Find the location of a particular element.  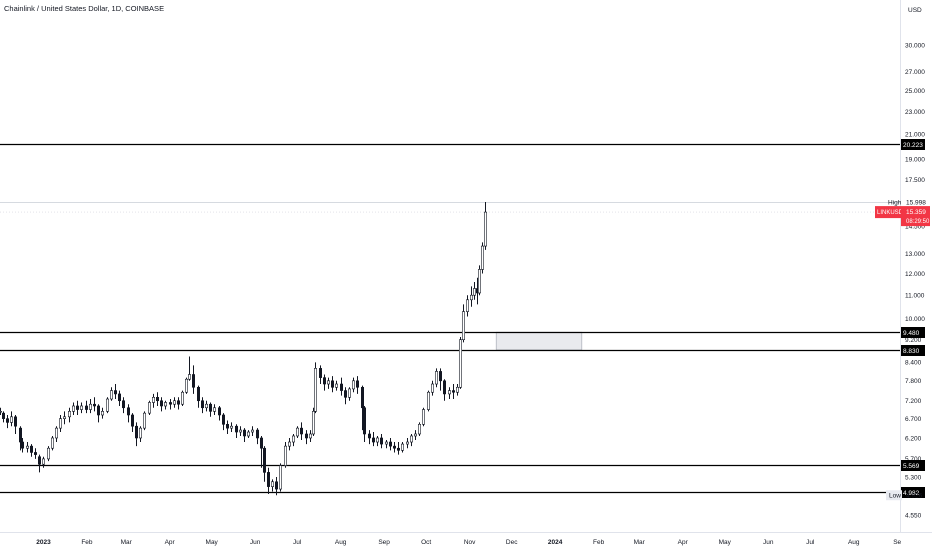

x-tick-label: Oct is located at coordinates (426, 542).